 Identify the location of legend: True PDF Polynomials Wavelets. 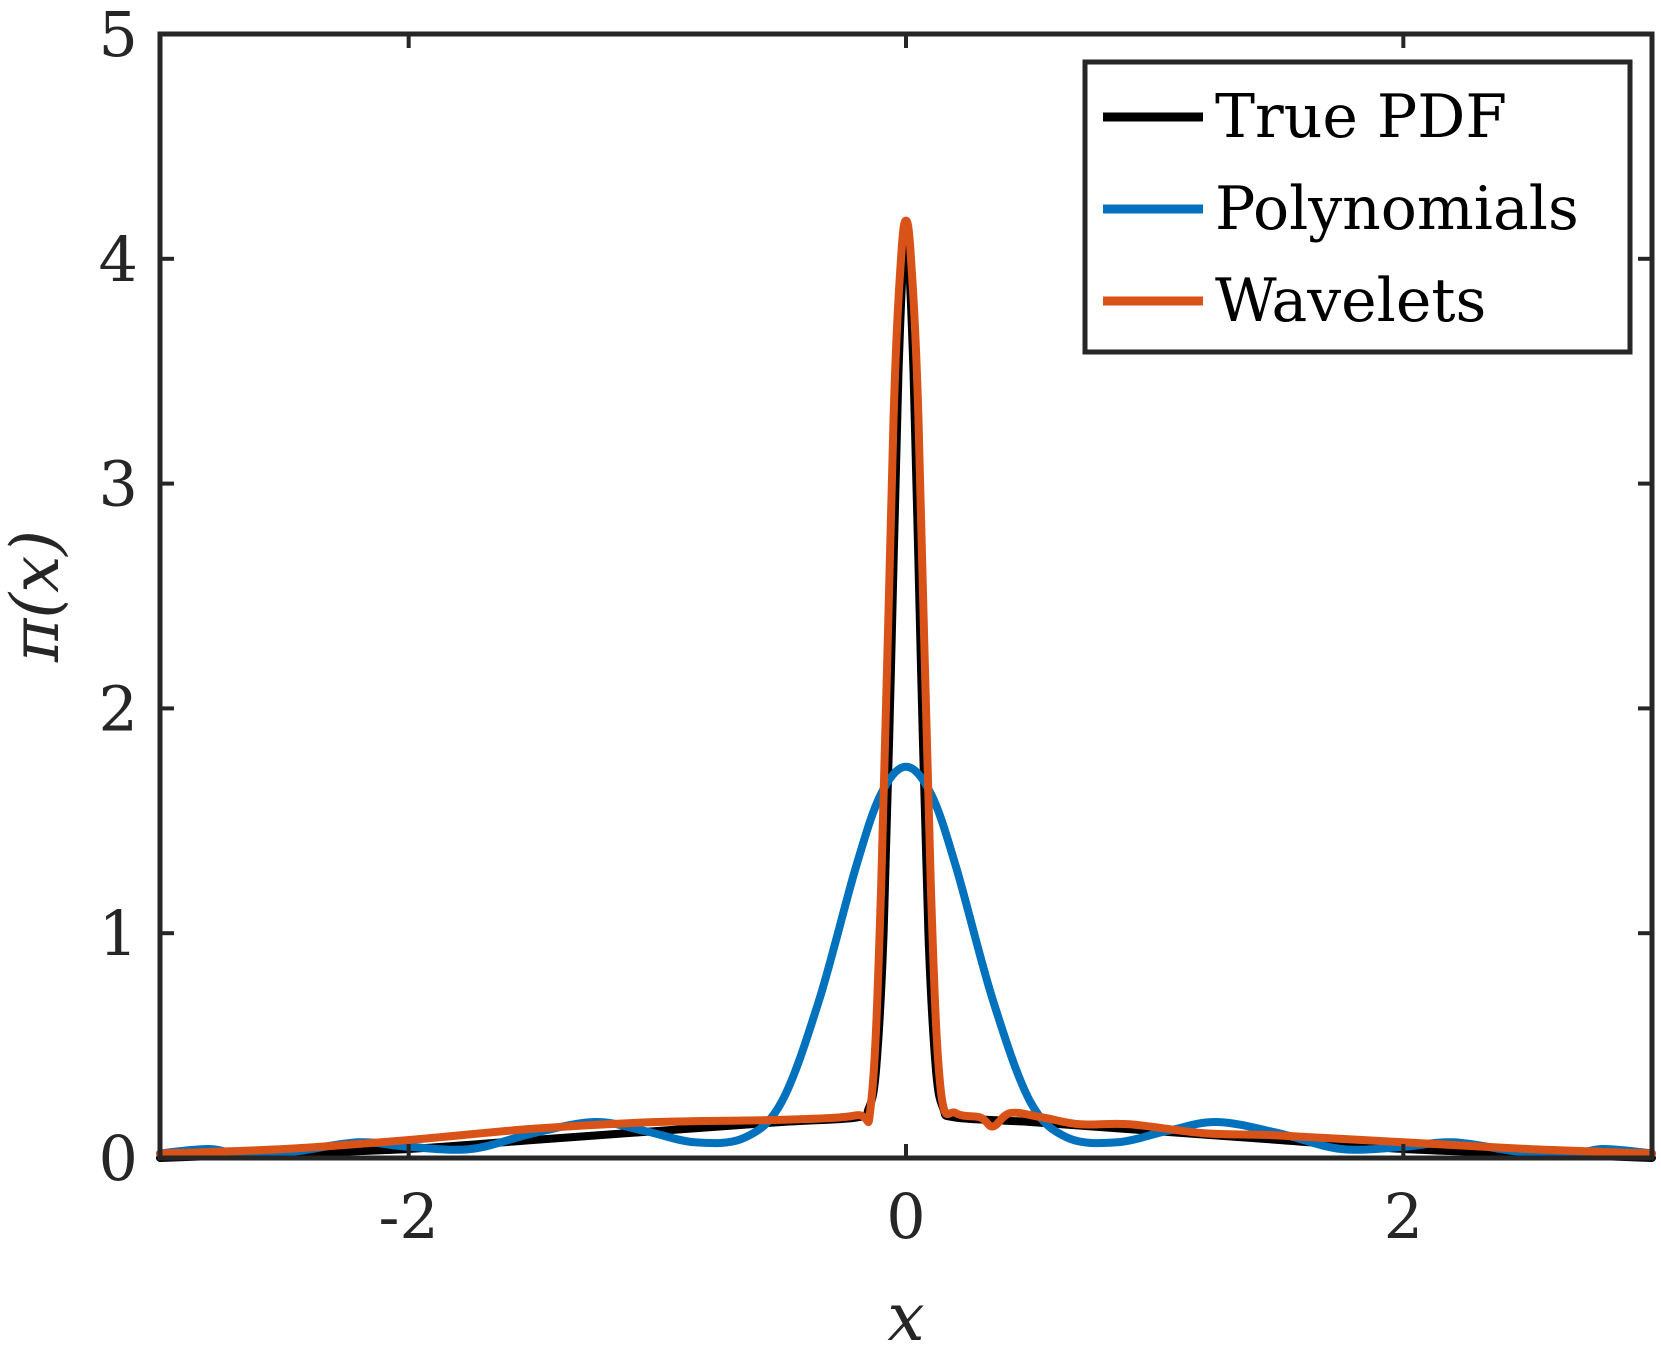
(1357, 207).